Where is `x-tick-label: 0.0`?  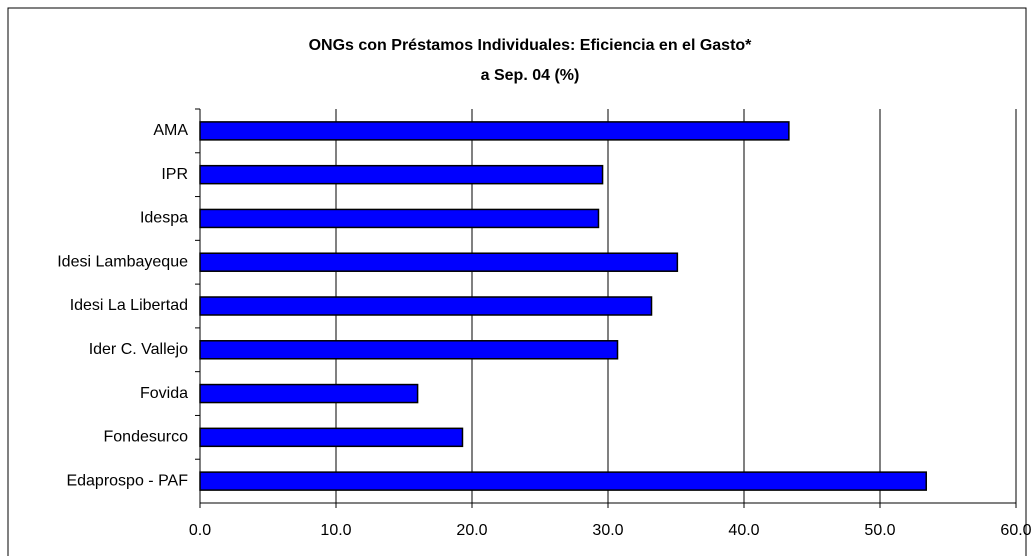
x-tick-label: 0.0 is located at coordinates (200, 530).